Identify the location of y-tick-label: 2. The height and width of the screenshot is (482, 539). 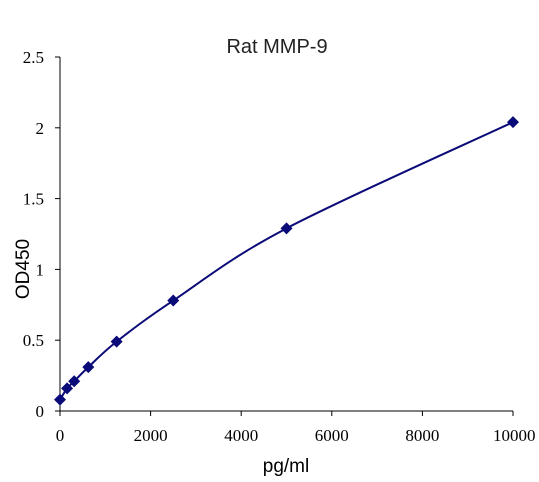
(40, 128).